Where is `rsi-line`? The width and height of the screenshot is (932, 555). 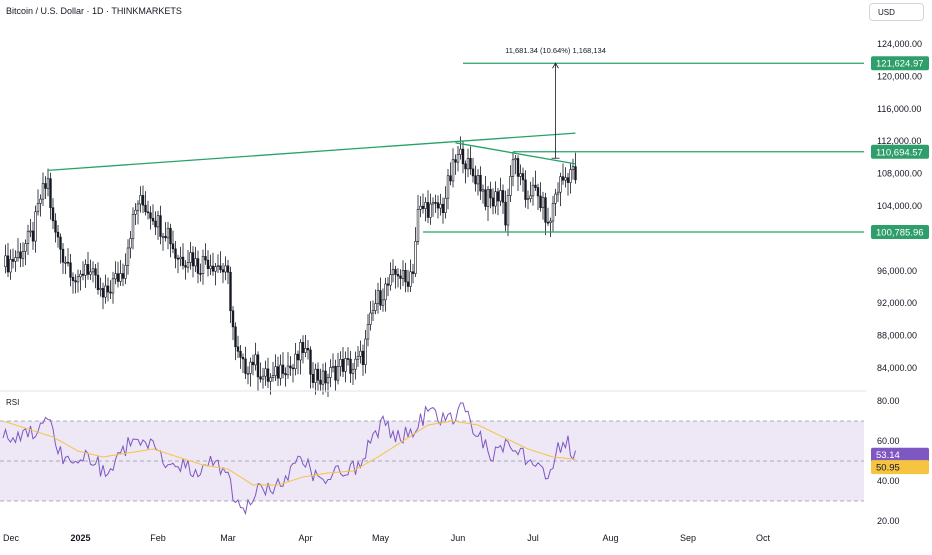
rsi-line is located at coordinates (289, 459).